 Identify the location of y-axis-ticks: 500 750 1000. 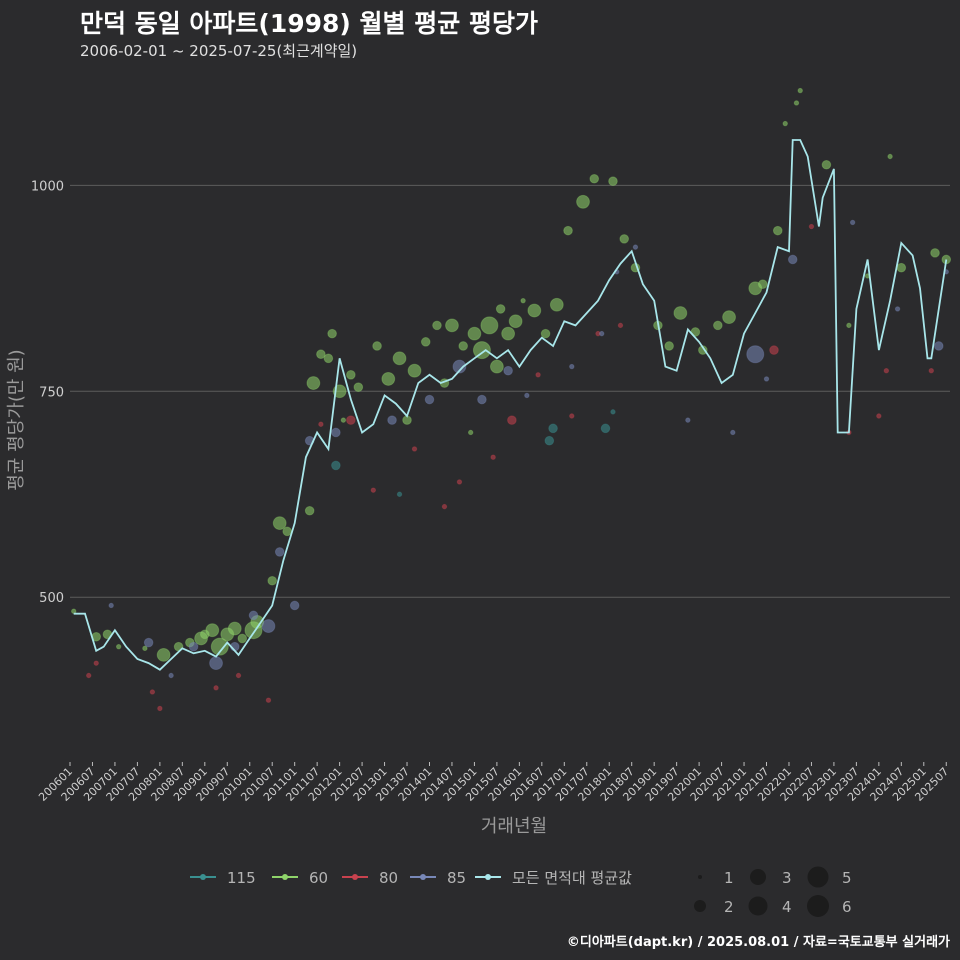
(47, 392).